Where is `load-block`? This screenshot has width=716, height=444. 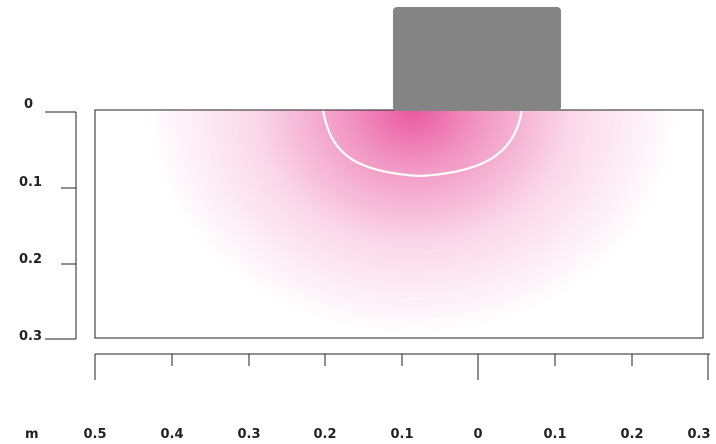 load-block is located at coordinates (477, 59).